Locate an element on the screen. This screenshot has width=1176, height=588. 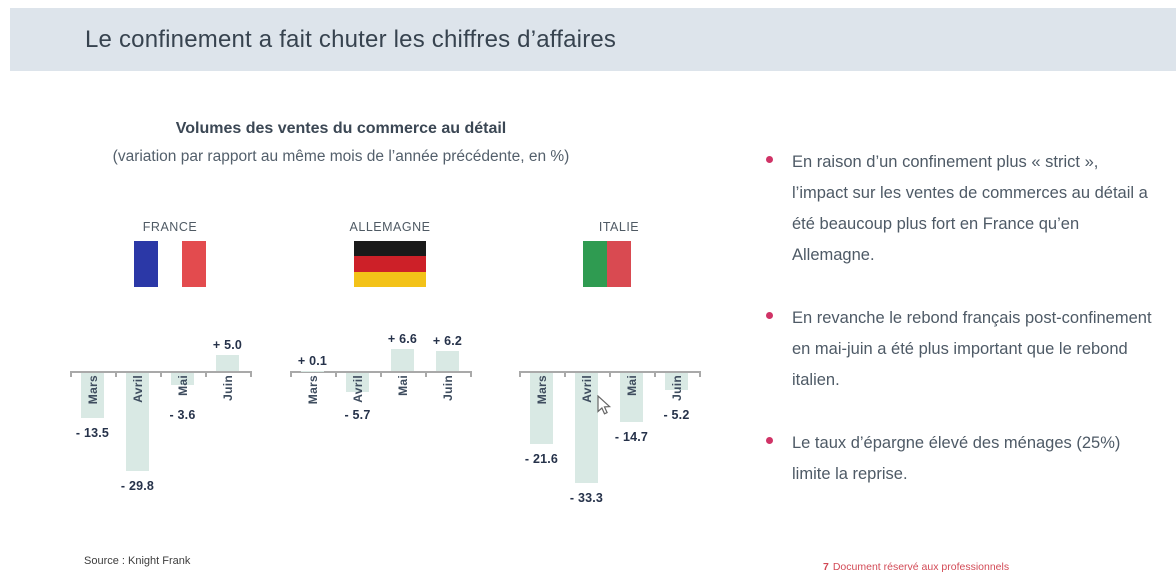
country-label-italie: ITALIE is located at coordinates (619, 227).